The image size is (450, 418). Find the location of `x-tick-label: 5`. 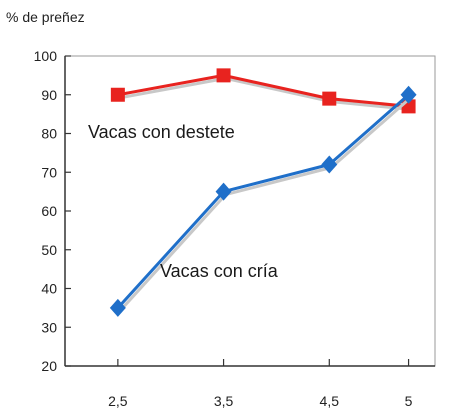

x-tick-label: 5 is located at coordinates (409, 401).